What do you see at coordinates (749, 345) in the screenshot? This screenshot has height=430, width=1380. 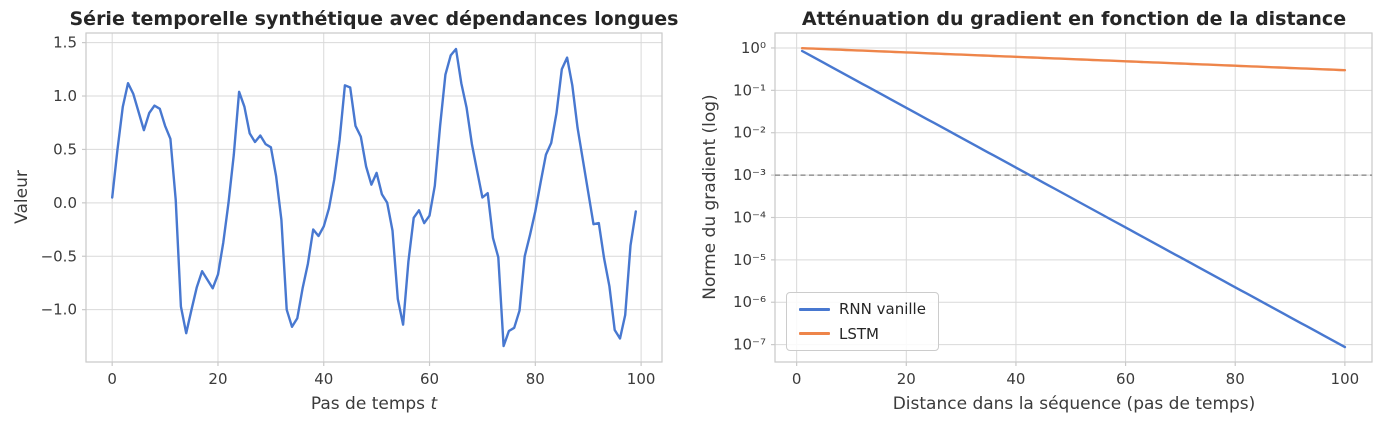 I see `y-tick-label: 10⁻⁷` at bounding box center [749, 345].